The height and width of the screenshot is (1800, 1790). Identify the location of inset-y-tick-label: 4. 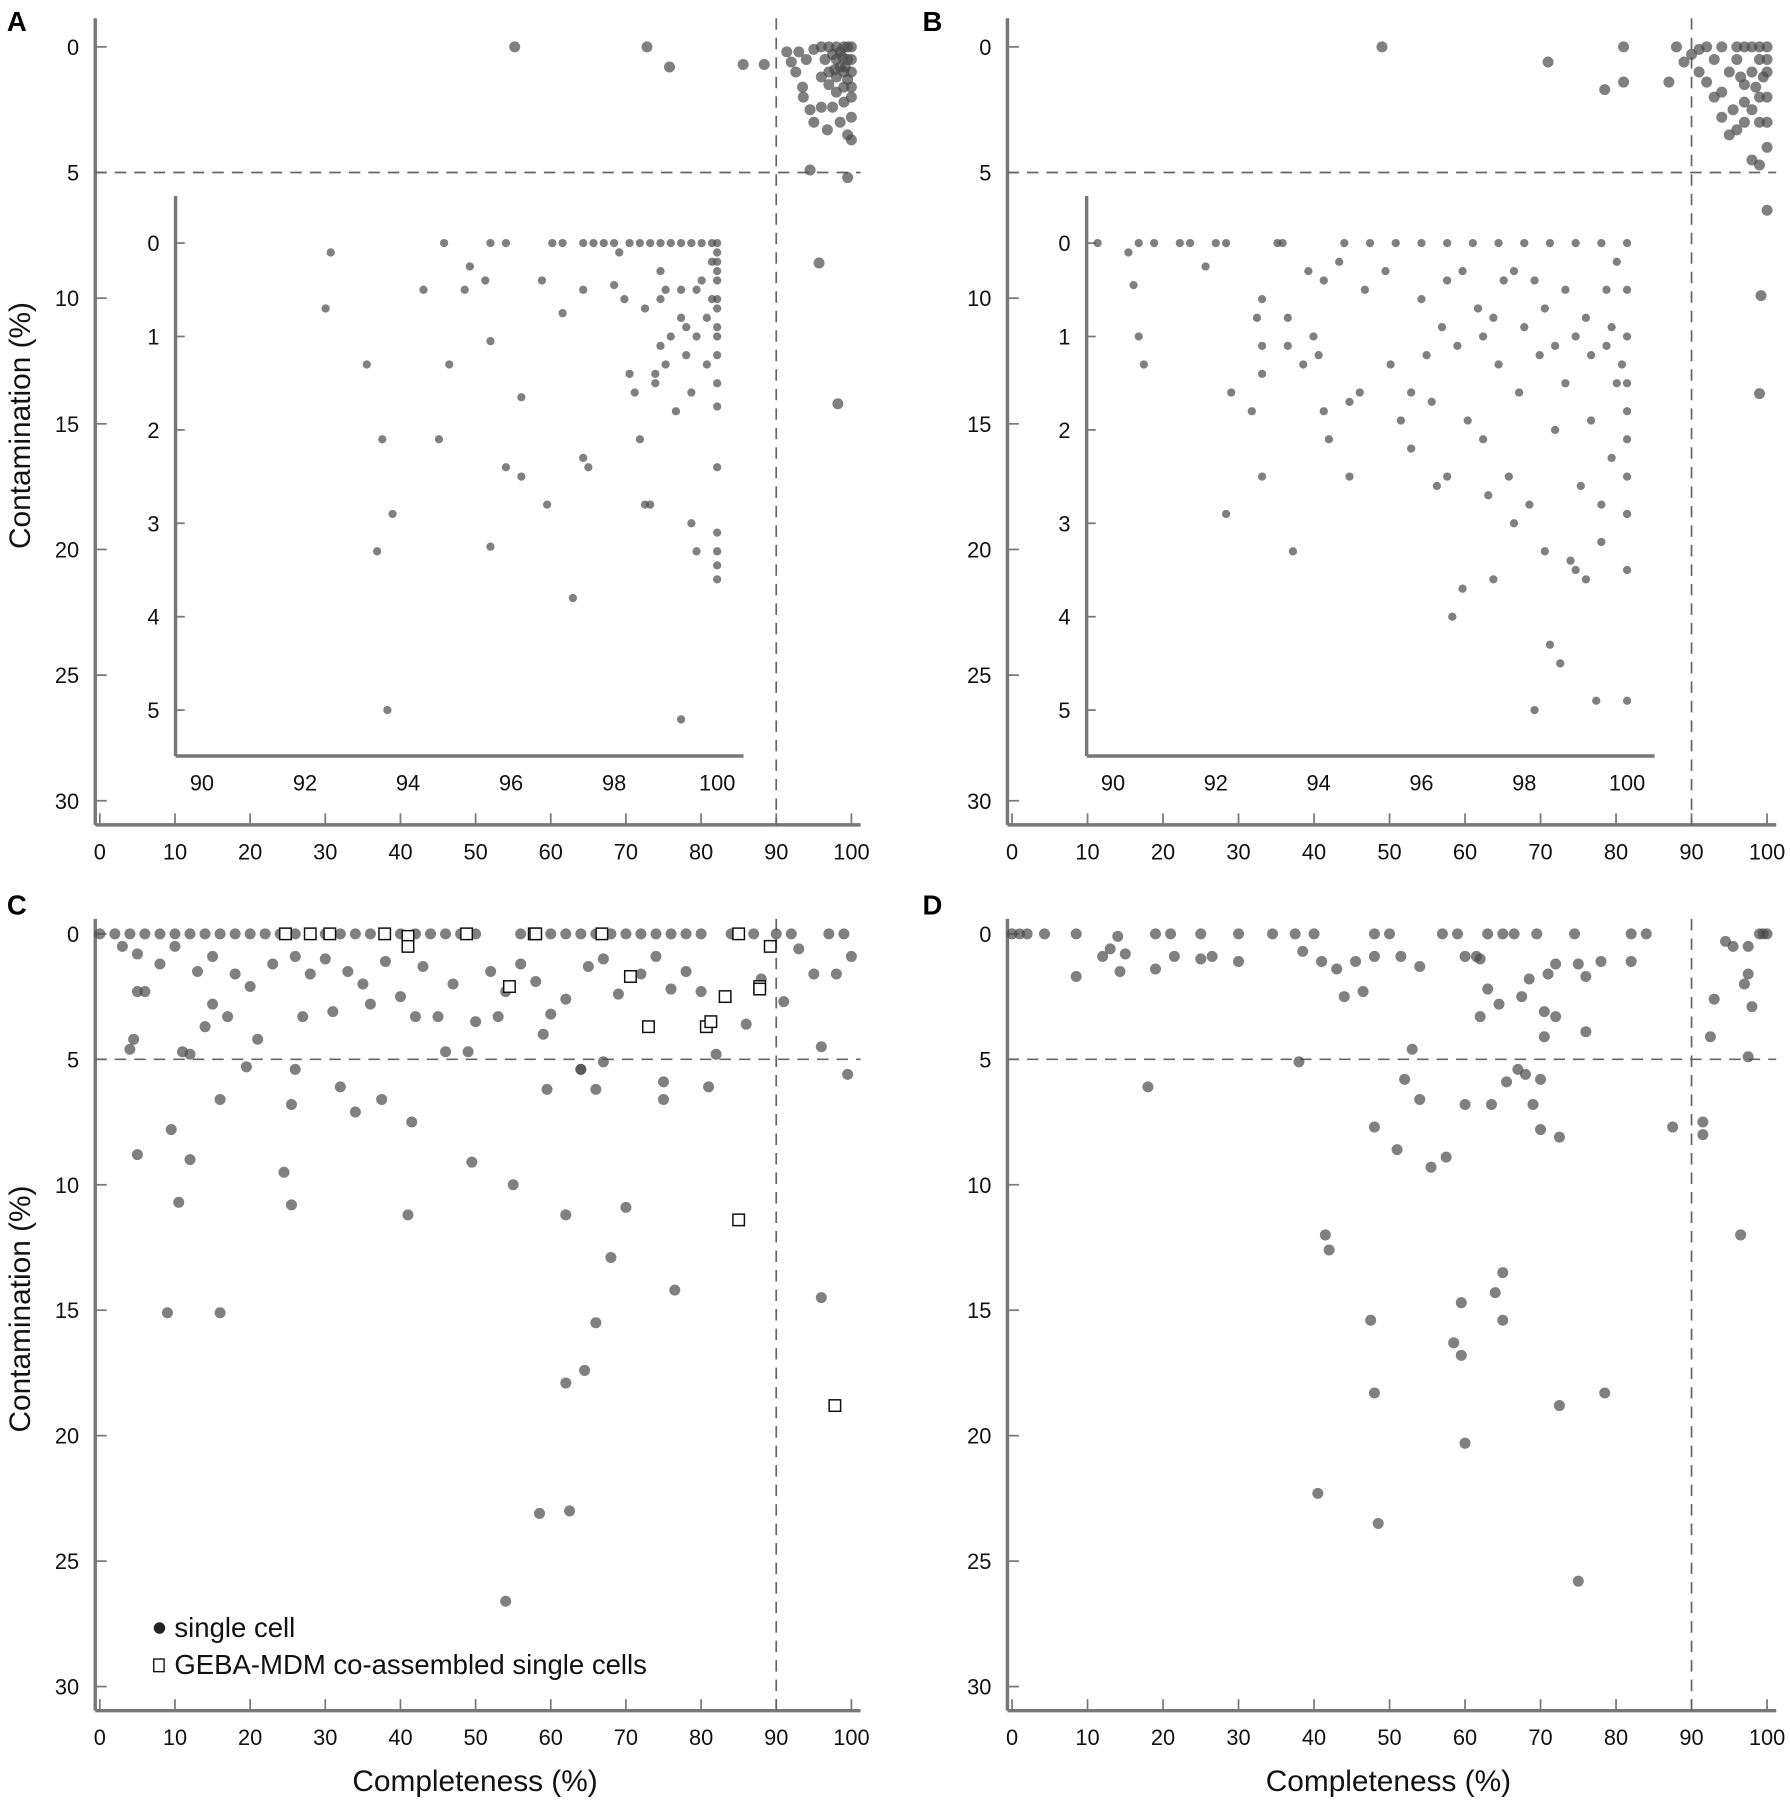
(1064, 617).